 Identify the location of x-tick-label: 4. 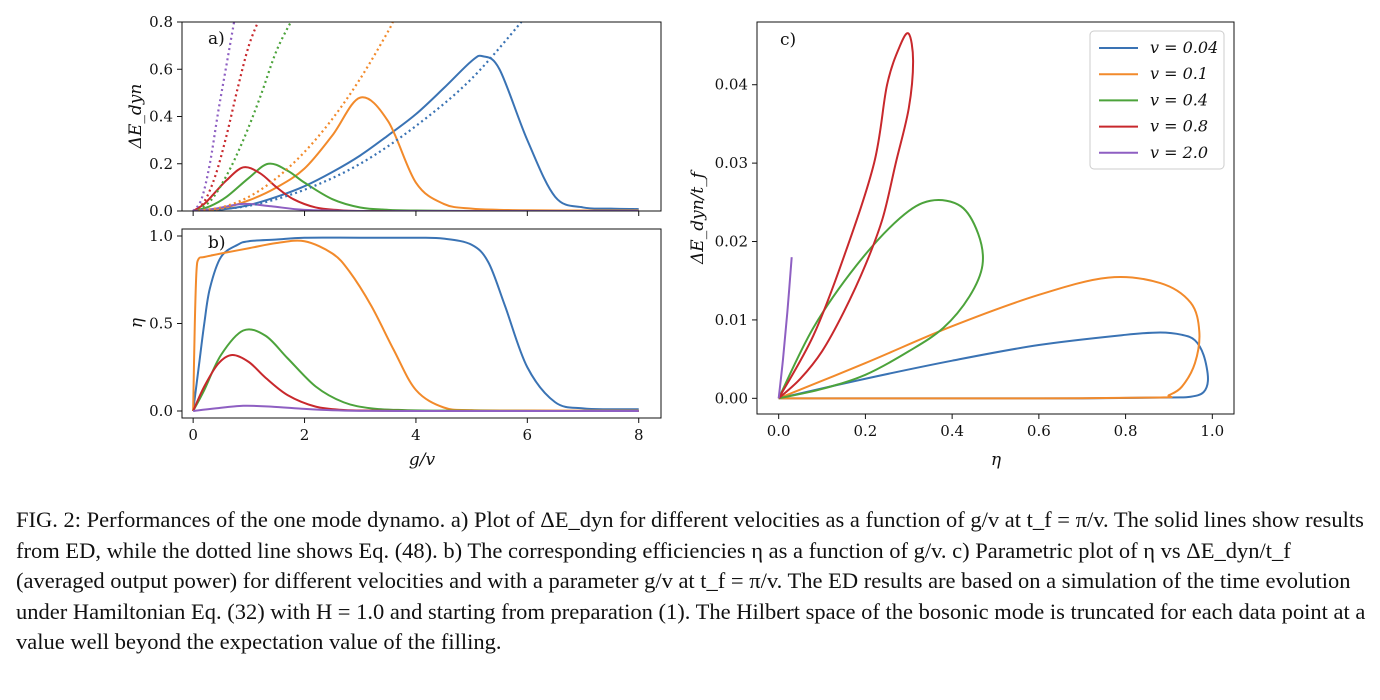
(416, 435).